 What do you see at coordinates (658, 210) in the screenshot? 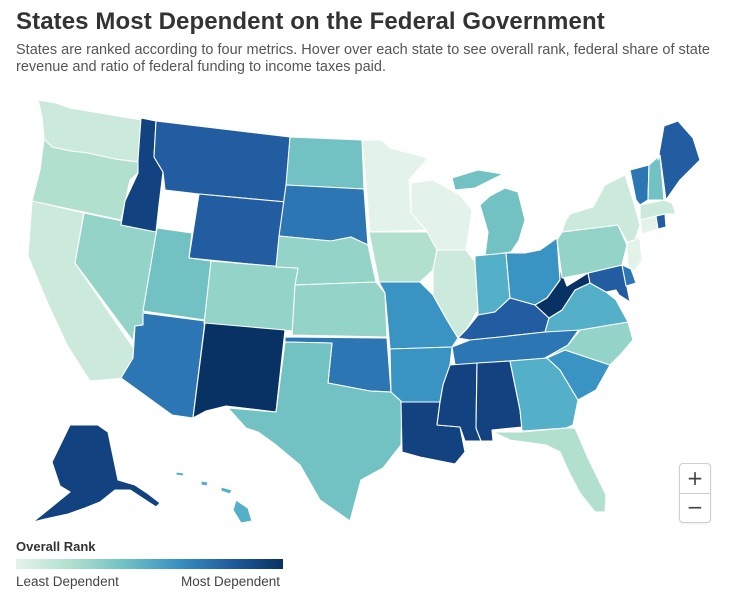
I see `state-MA` at bounding box center [658, 210].